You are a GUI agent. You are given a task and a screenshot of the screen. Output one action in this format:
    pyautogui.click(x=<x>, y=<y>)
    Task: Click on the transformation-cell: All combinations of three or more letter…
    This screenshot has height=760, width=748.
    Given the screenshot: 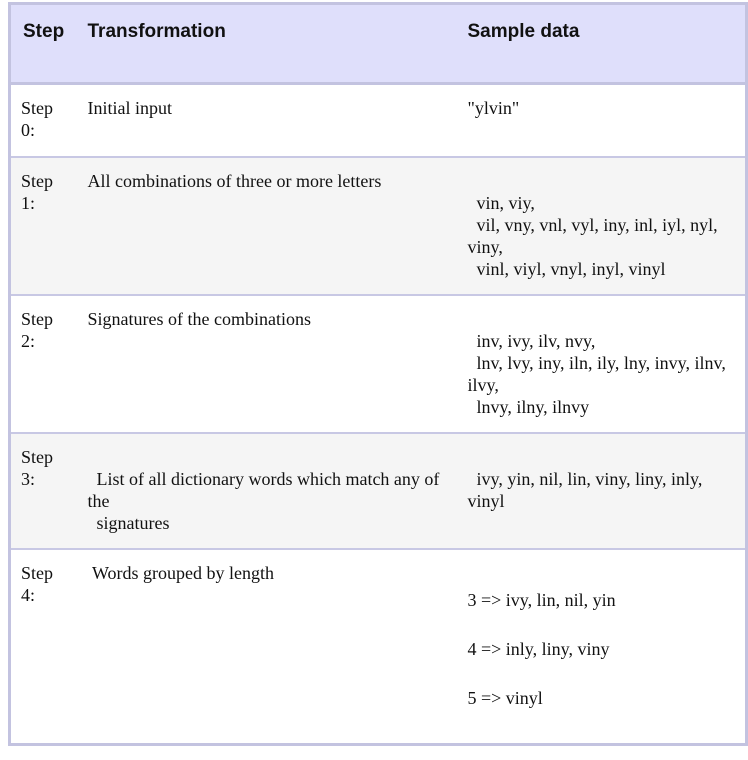 What is the action you would take?
    pyautogui.click(x=263, y=225)
    